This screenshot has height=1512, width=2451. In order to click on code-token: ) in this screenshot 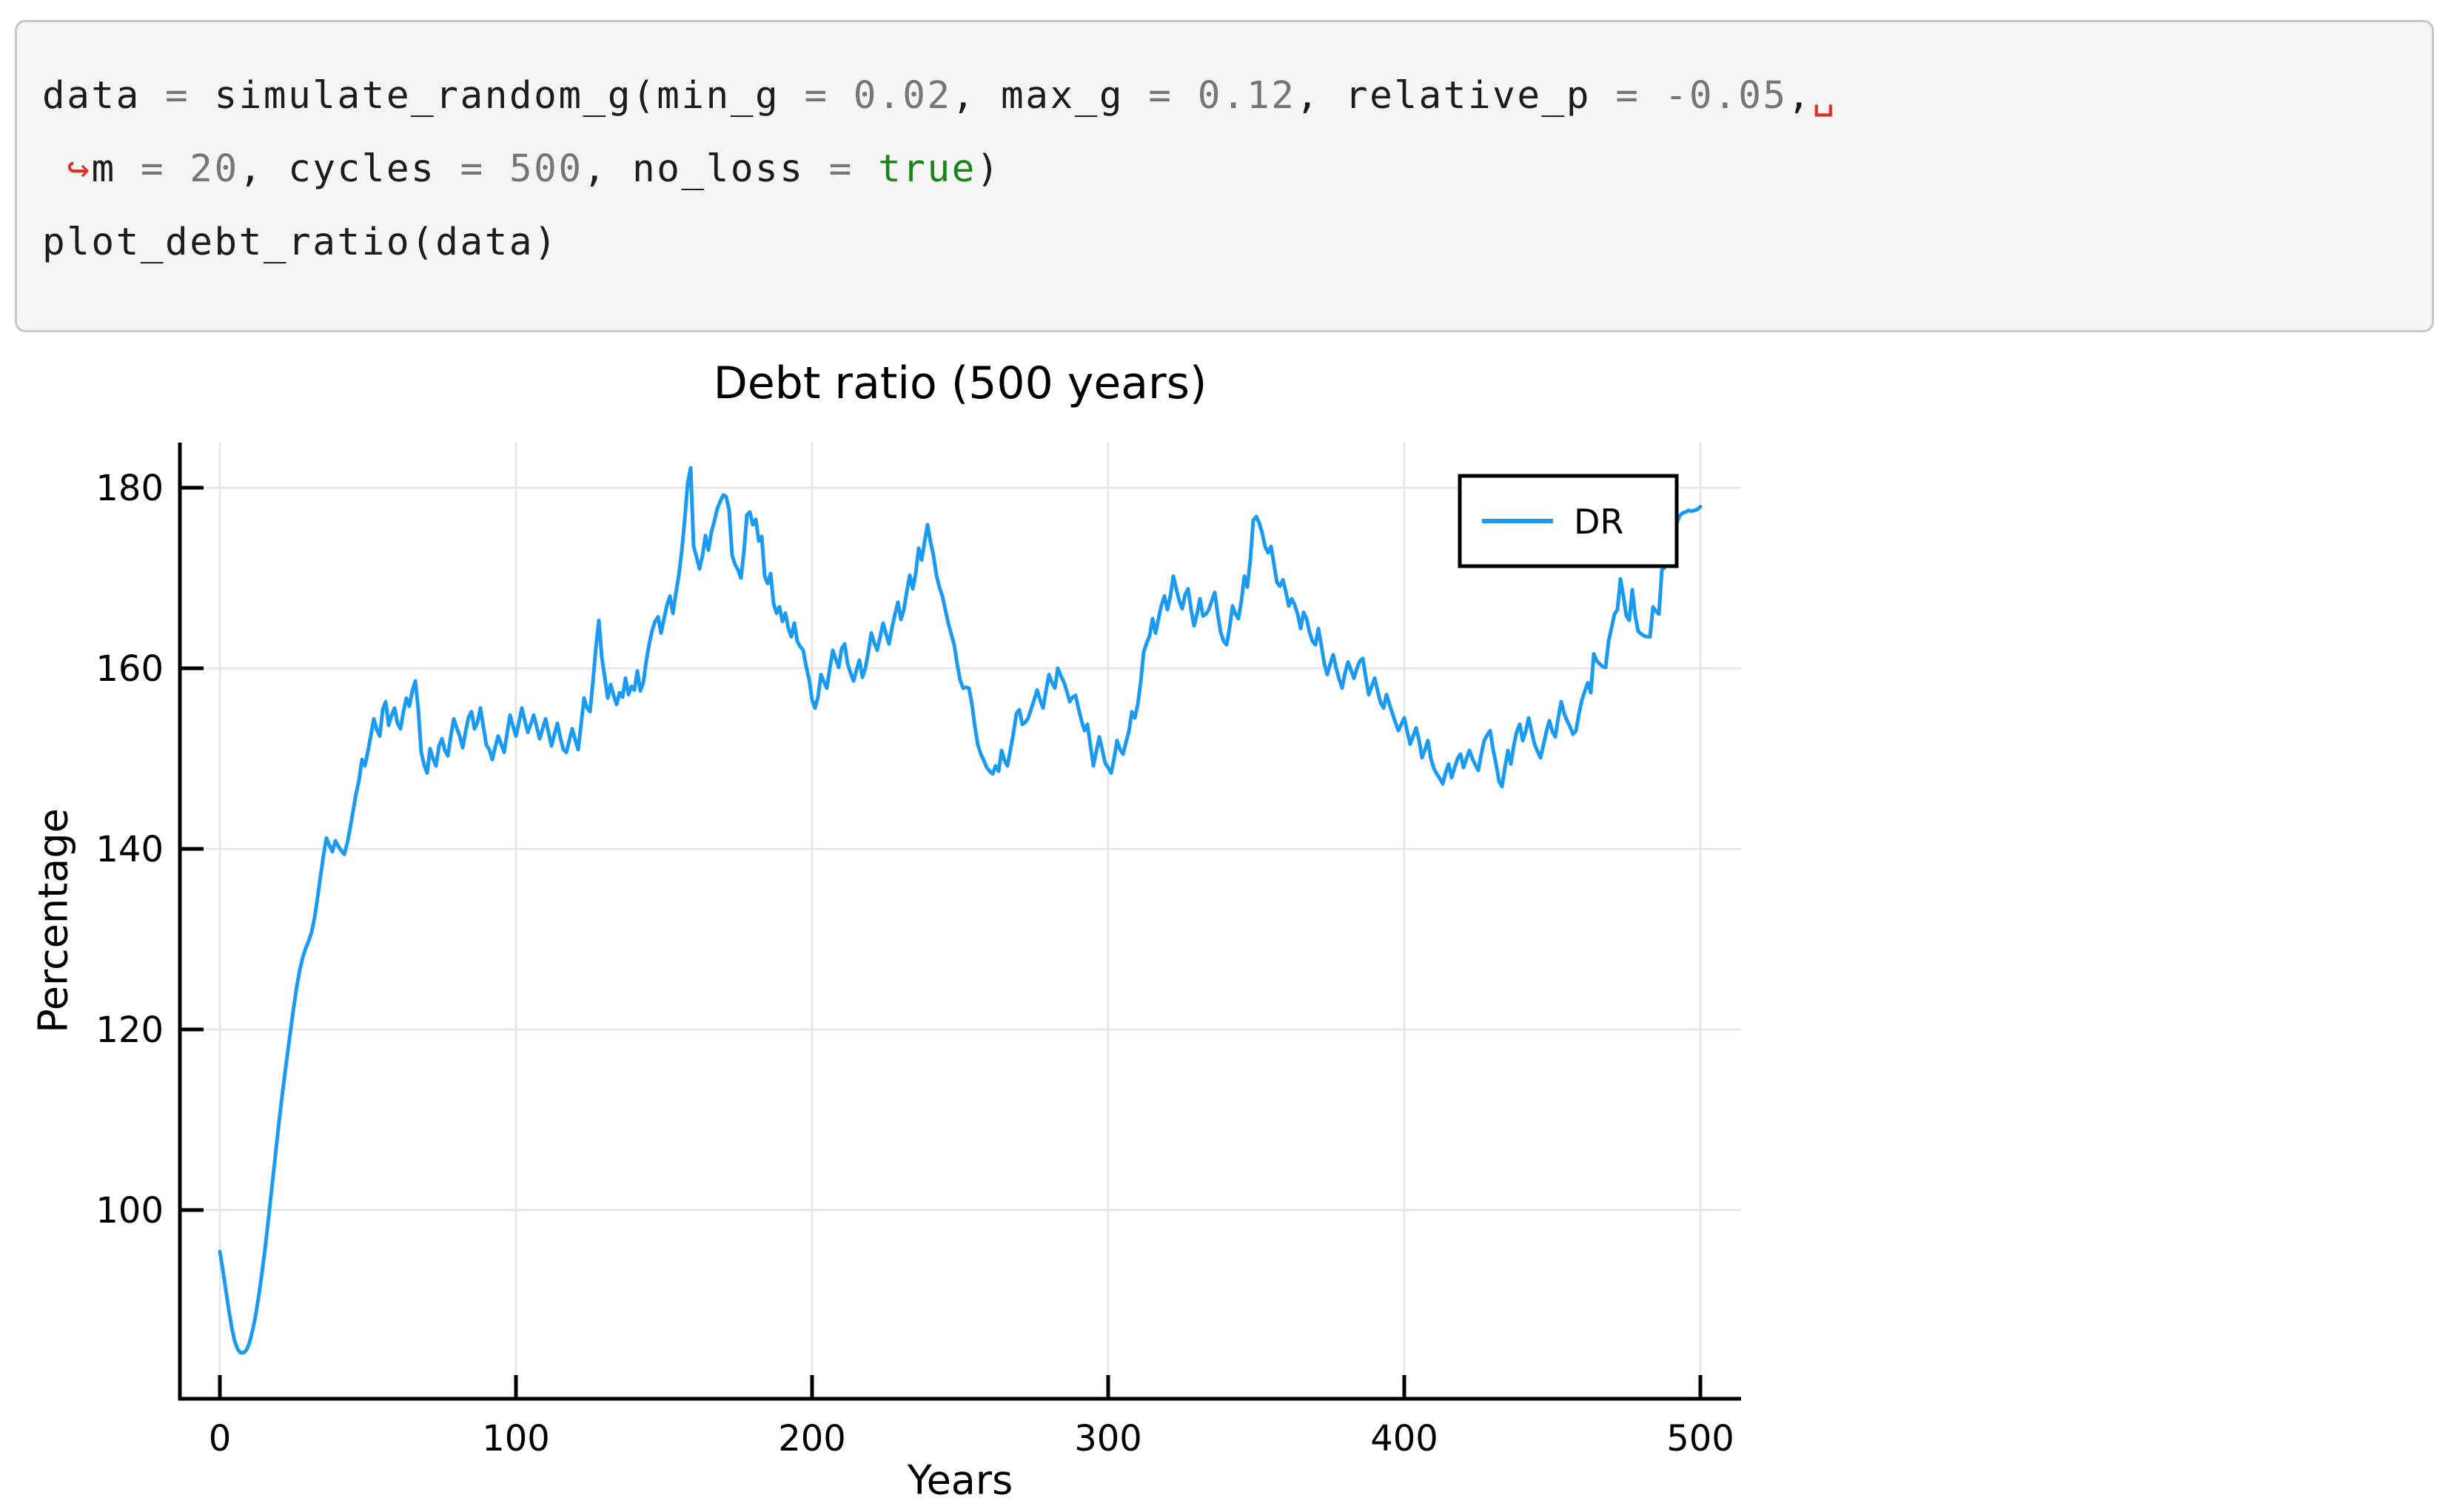, I will do `click(989, 169)`.